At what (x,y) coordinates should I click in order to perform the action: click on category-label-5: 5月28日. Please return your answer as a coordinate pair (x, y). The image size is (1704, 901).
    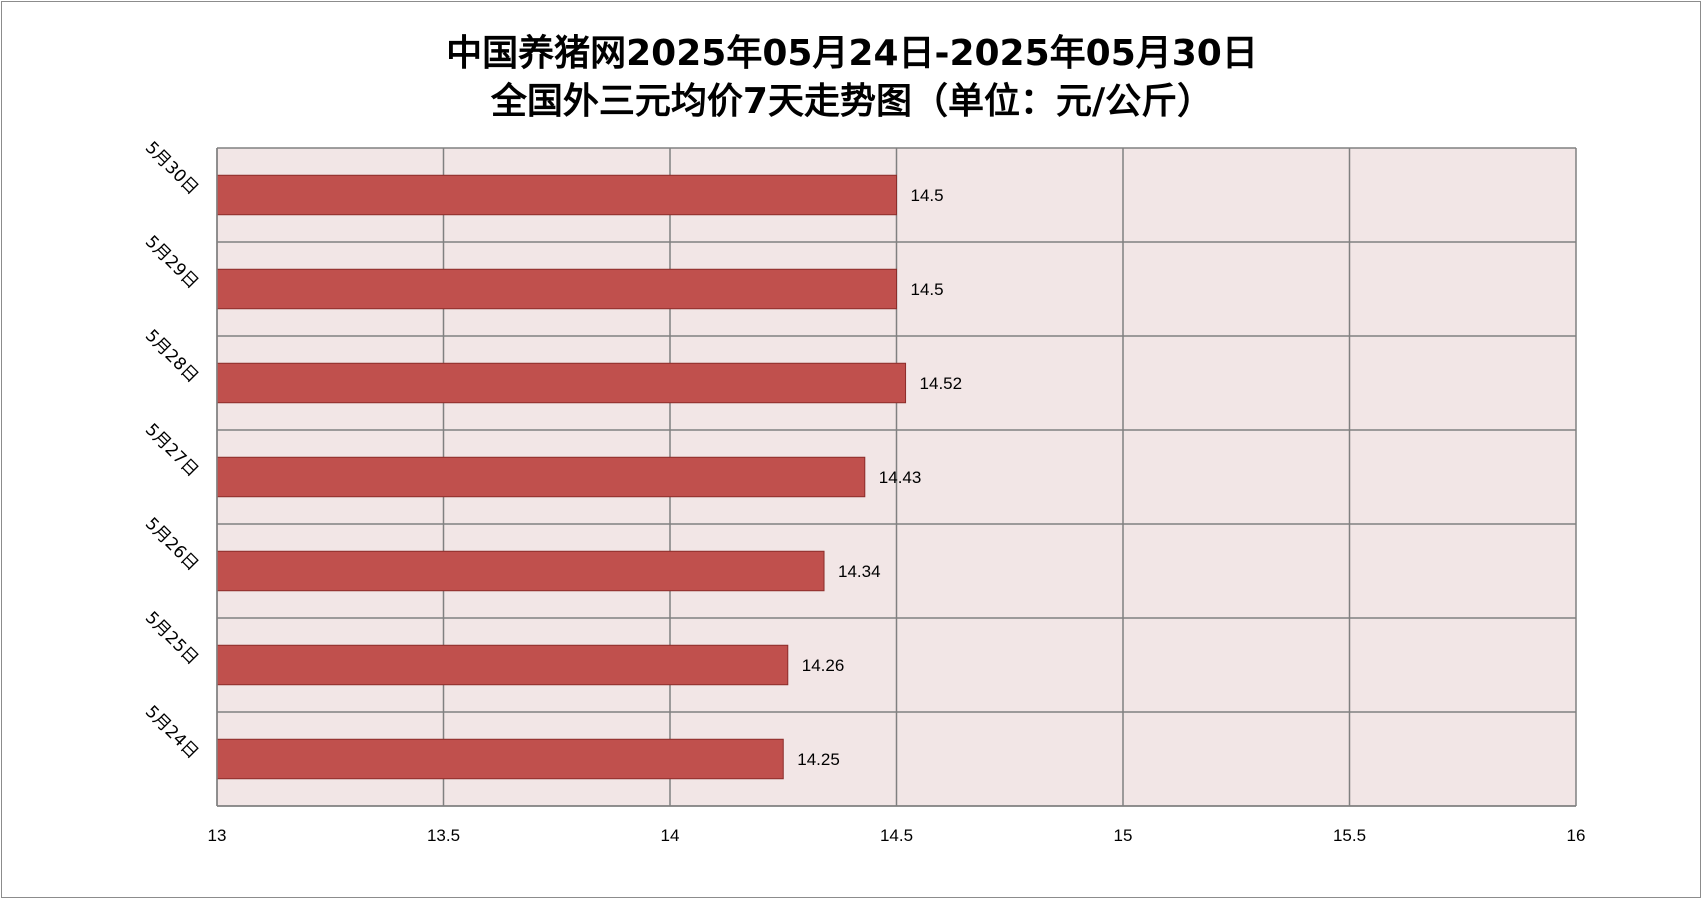
    Looking at the image, I should click on (171, 356).